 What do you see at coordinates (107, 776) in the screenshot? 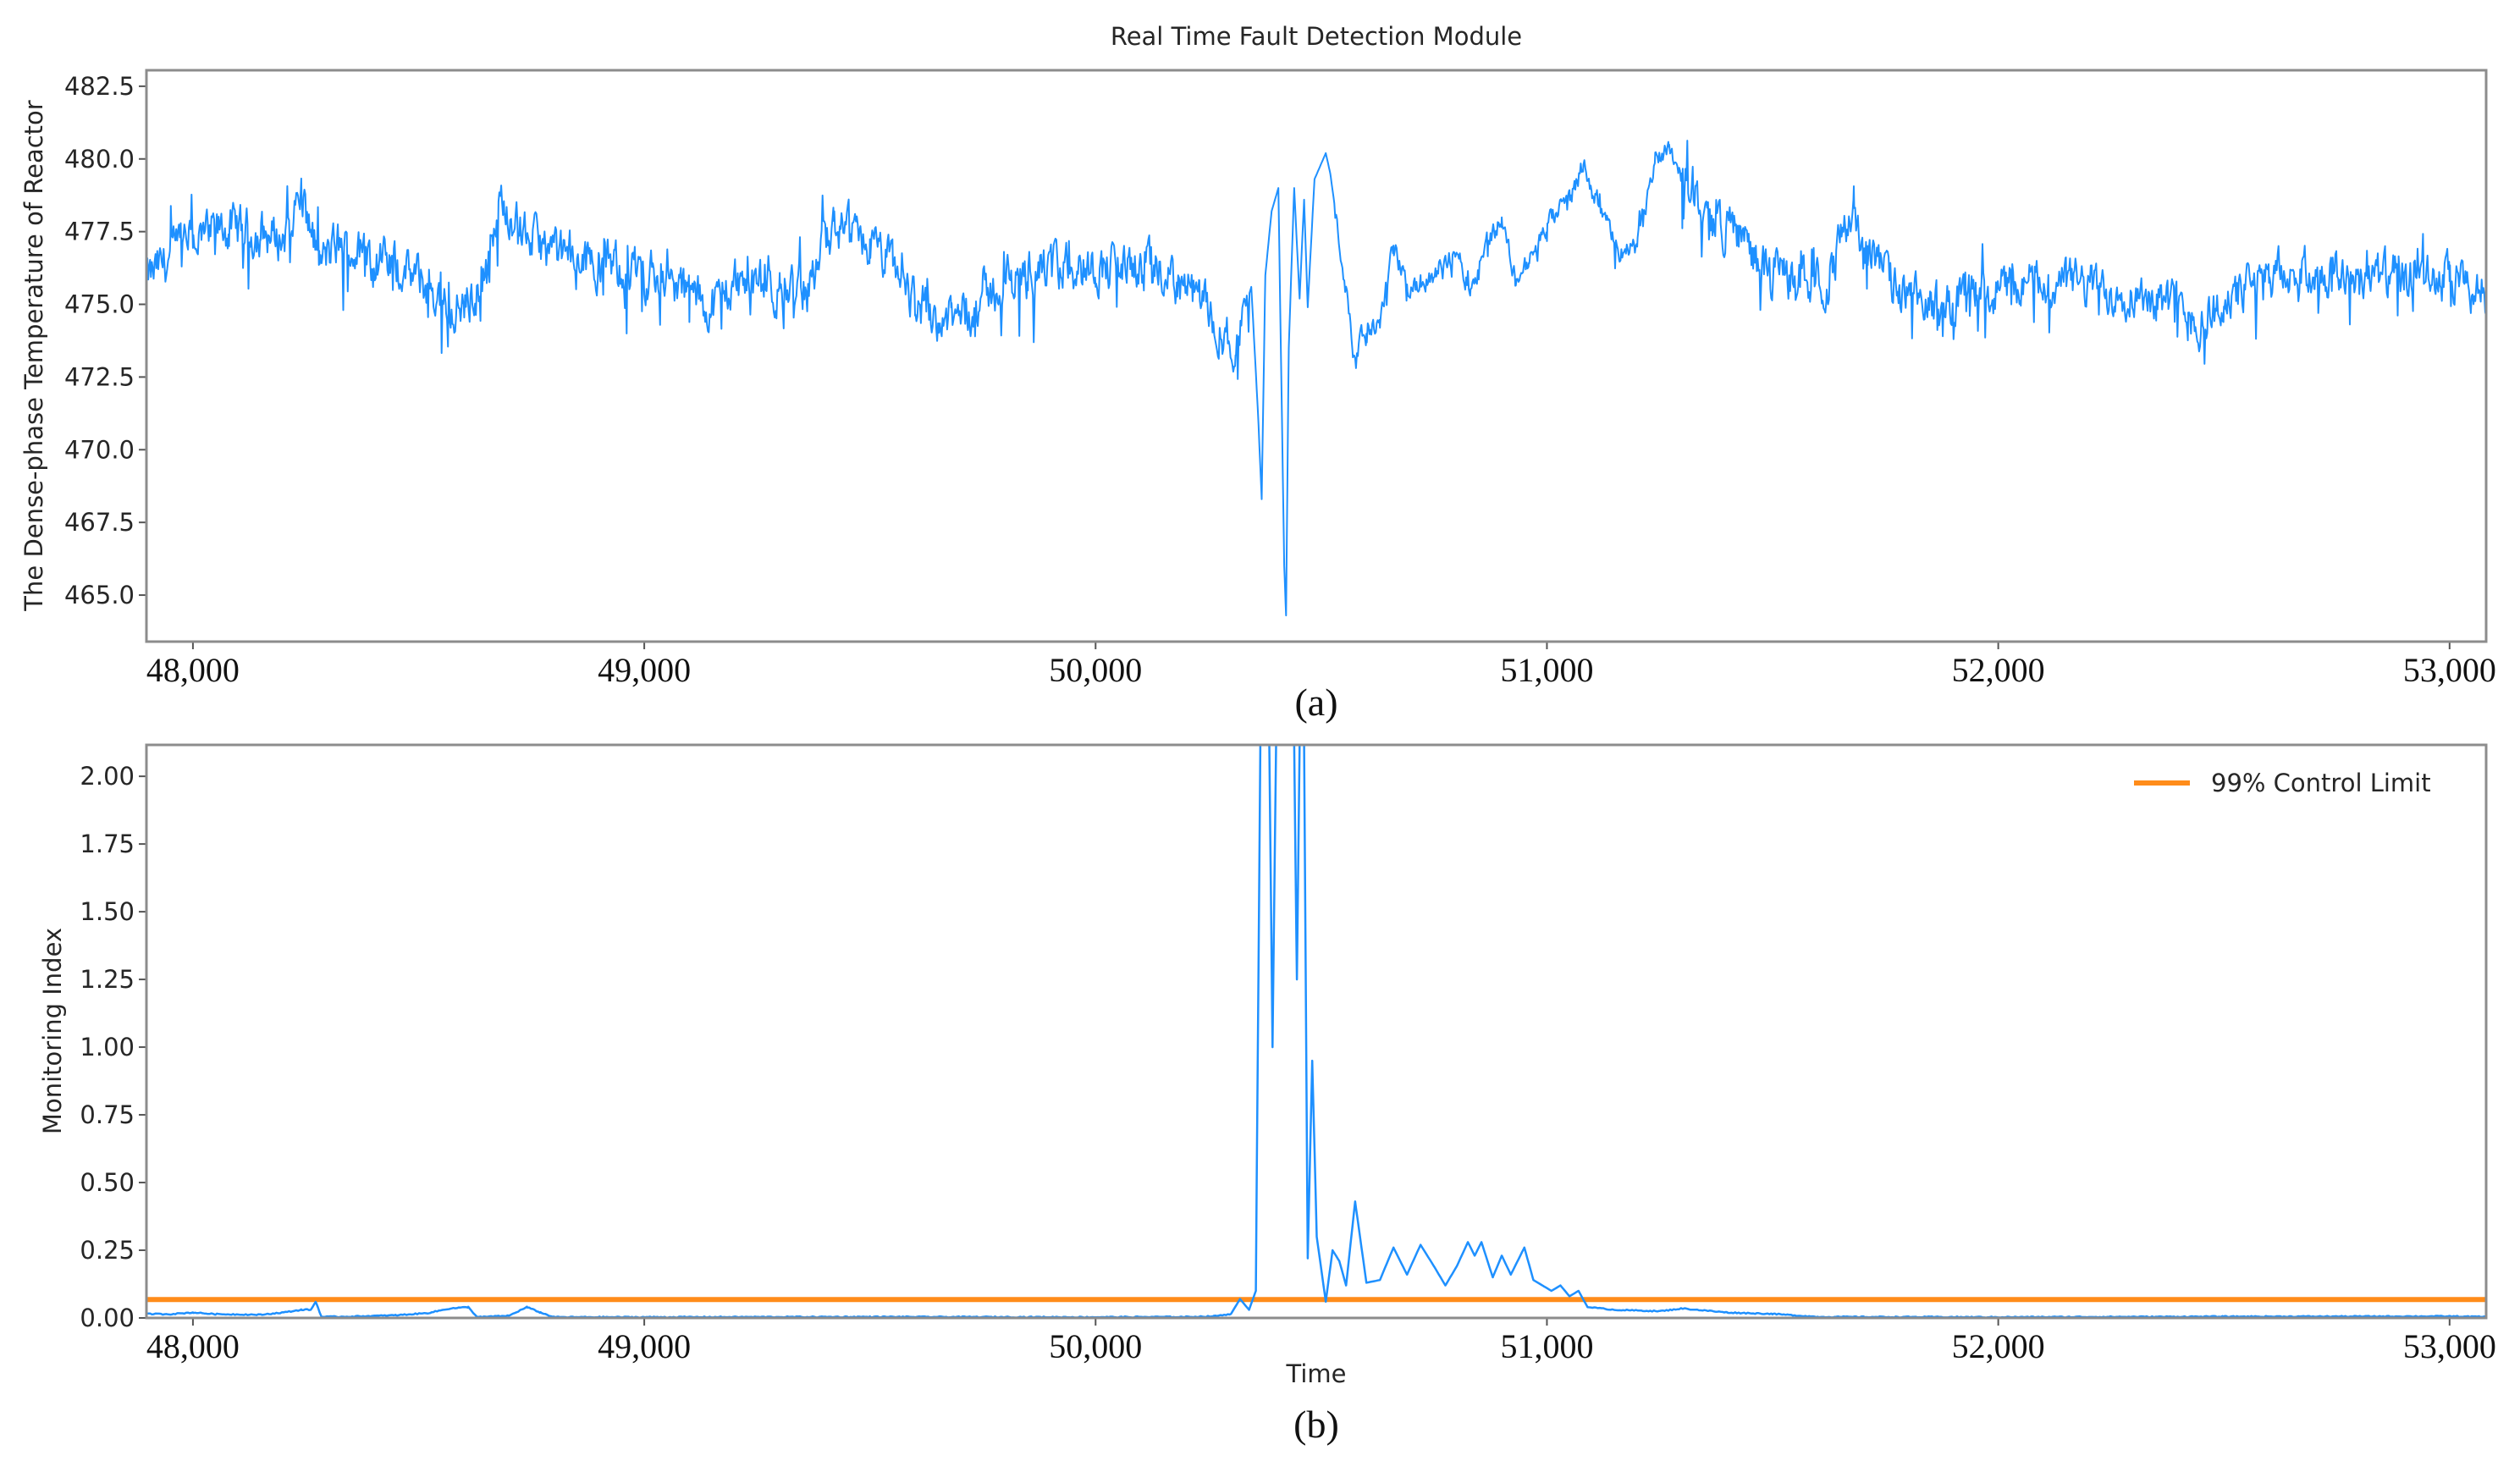
I see `y-tick-label: 2.00` at bounding box center [107, 776].